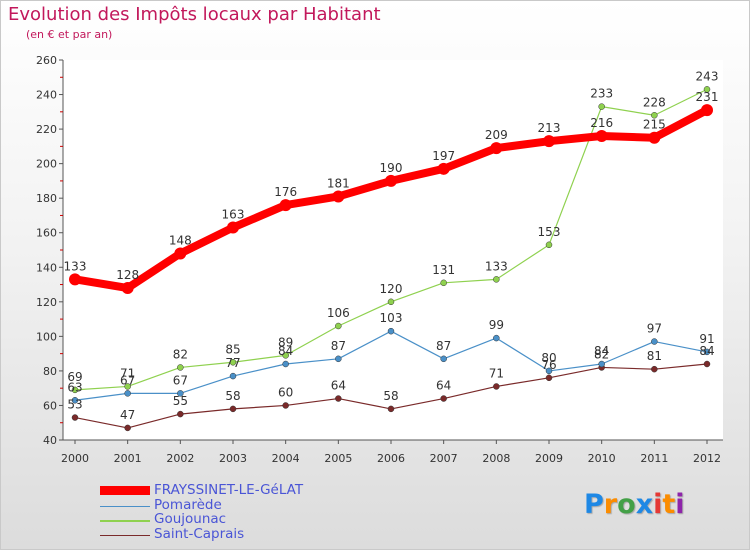 Image resolution: width=750 pixels, height=550 pixels. Describe the element at coordinates (74, 377) in the screenshot. I see `data-label: 69` at that location.